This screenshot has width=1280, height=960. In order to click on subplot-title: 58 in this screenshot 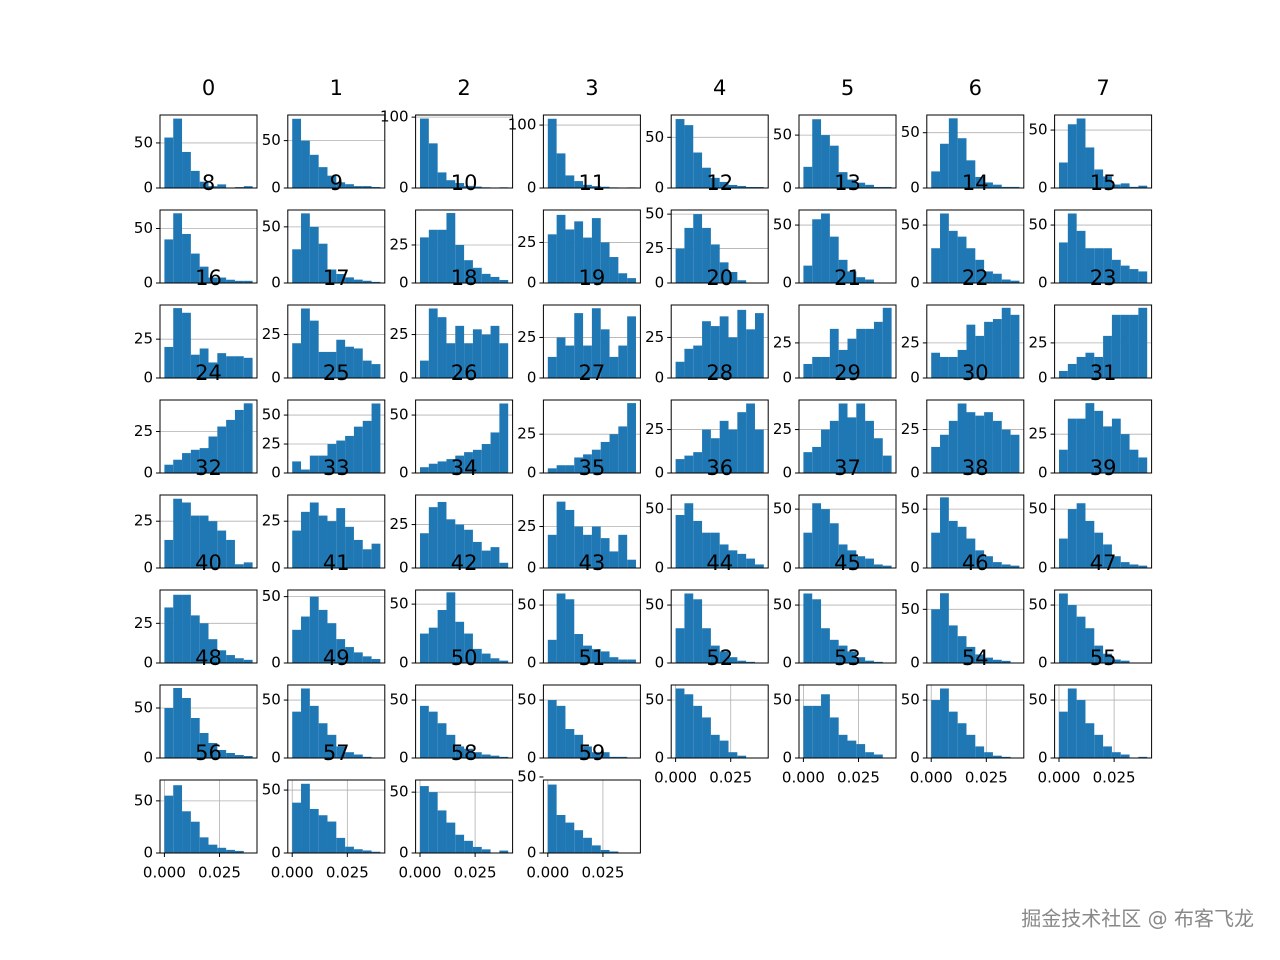, I will do `click(464, 753)`.